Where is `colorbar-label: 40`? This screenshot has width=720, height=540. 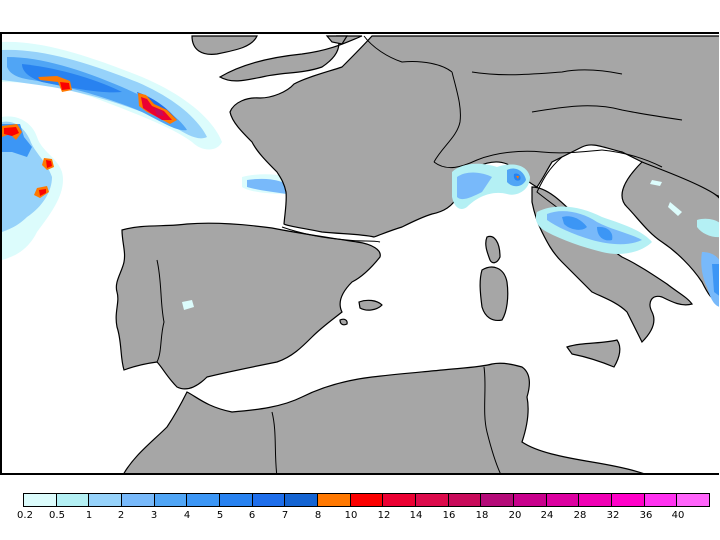
colorbar-label: 40 is located at coordinates (678, 515).